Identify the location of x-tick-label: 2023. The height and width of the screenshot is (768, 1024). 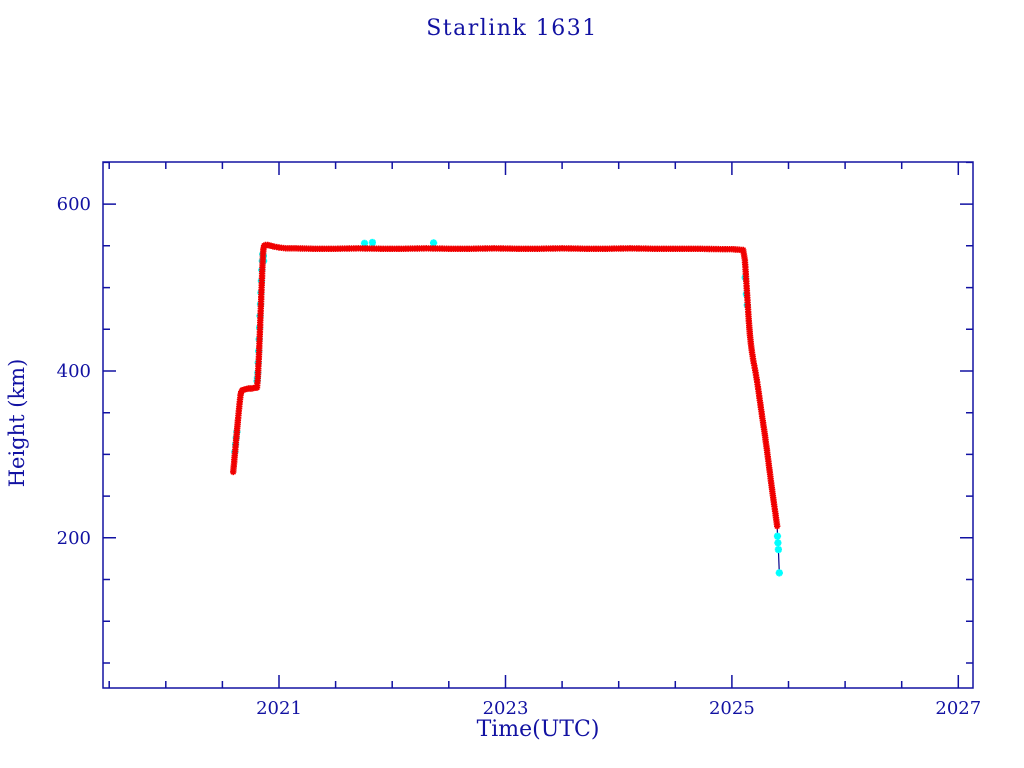
(506, 708).